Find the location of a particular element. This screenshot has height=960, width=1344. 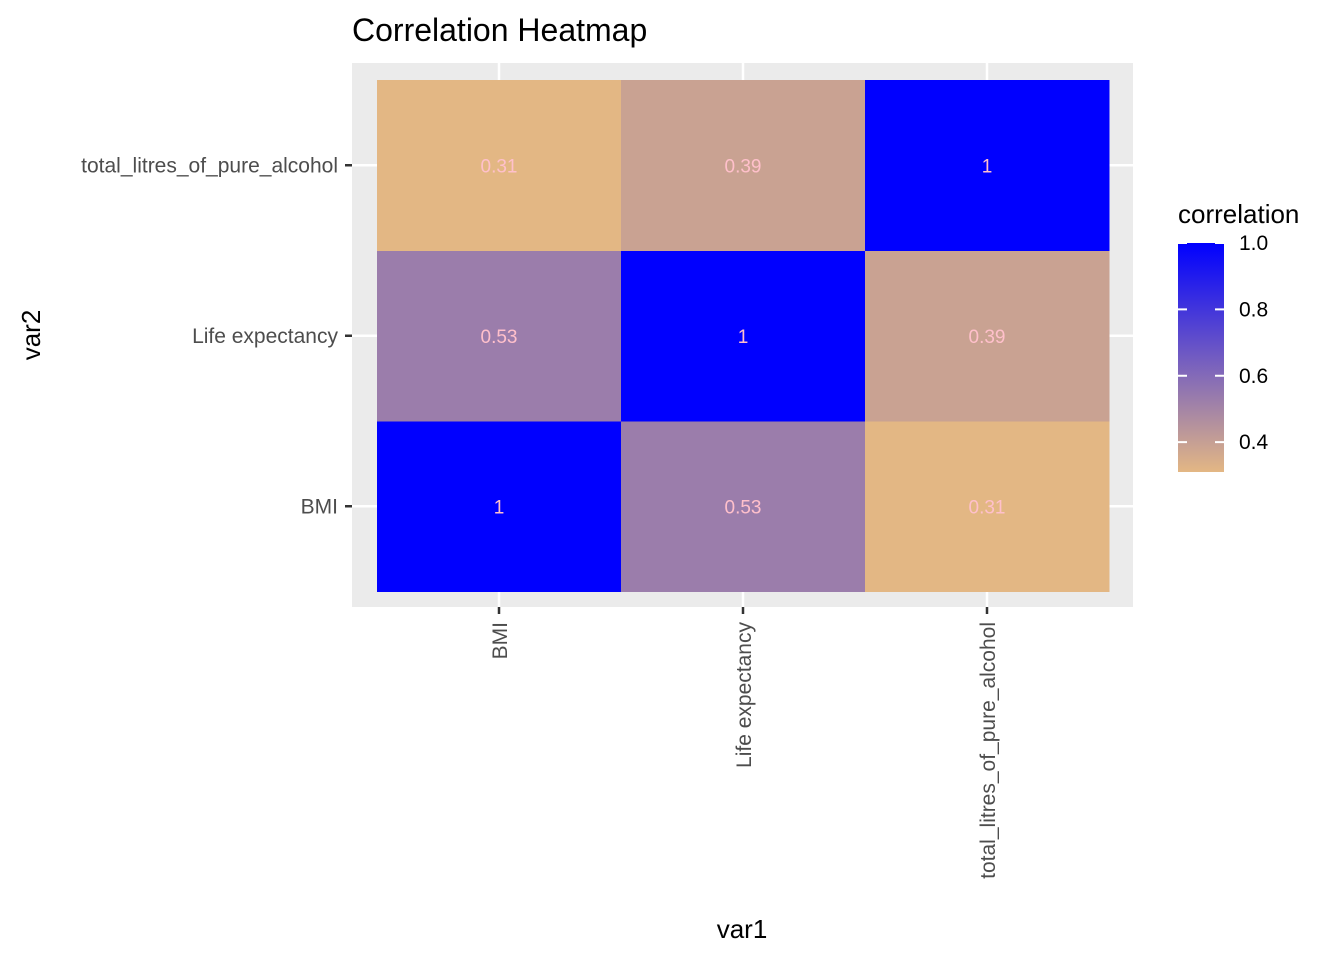

y-axis-title: var2 is located at coordinates (31, 335).